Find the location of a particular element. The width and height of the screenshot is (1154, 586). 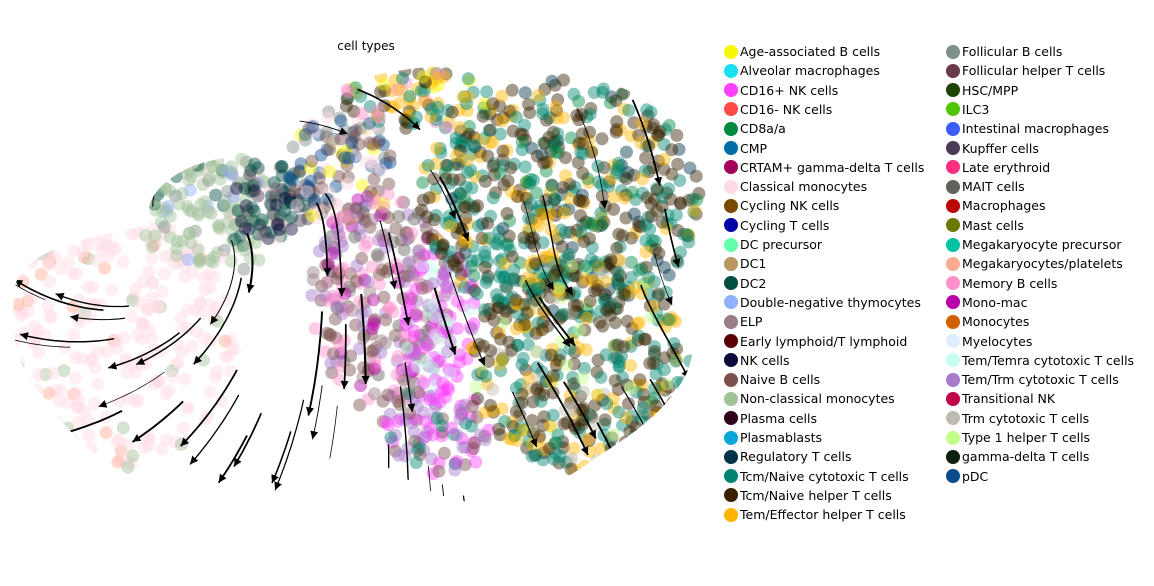

legend-marker-transitional-nk is located at coordinates (953, 398).